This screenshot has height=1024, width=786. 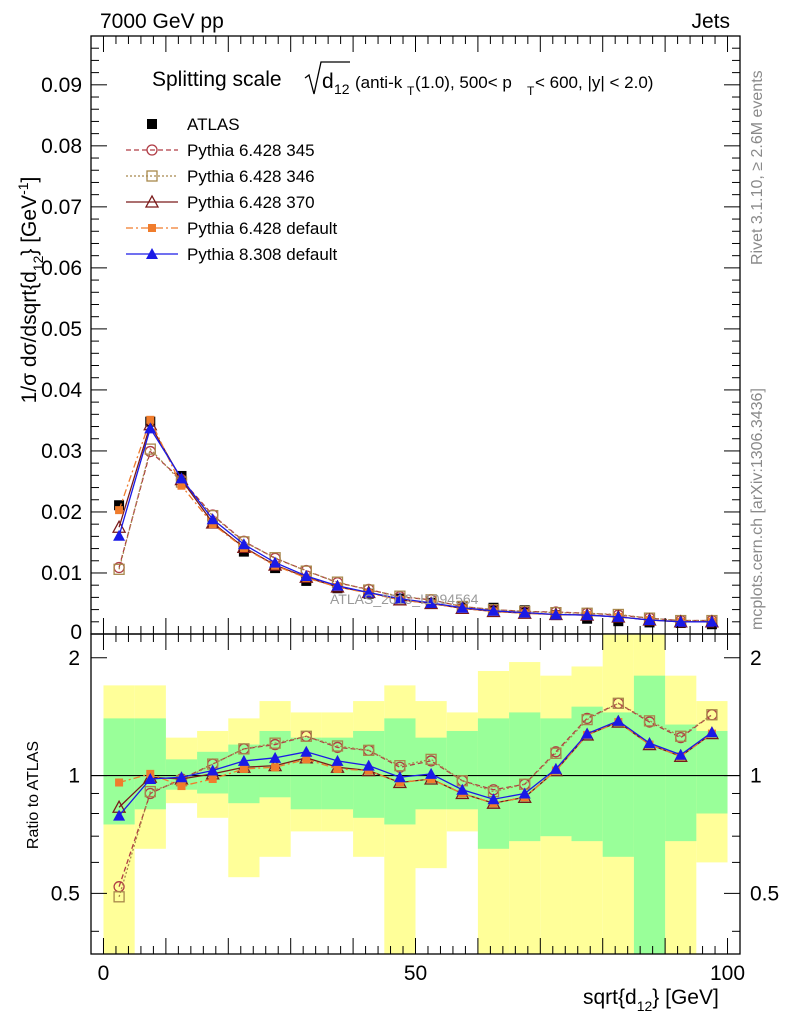 What do you see at coordinates (531, 91) in the screenshot?
I see `title-cond-2-sub: T` at bounding box center [531, 91].